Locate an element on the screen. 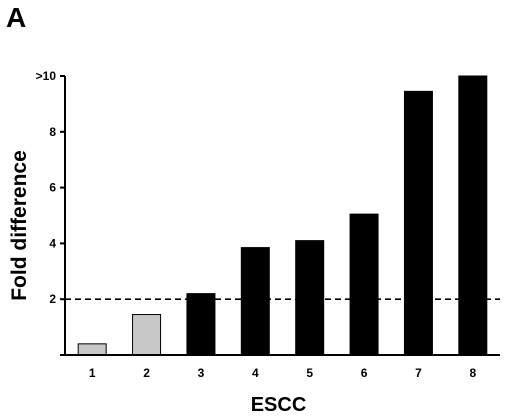 The height and width of the screenshot is (418, 509). y-tick-label: 2 is located at coordinates (52, 299).